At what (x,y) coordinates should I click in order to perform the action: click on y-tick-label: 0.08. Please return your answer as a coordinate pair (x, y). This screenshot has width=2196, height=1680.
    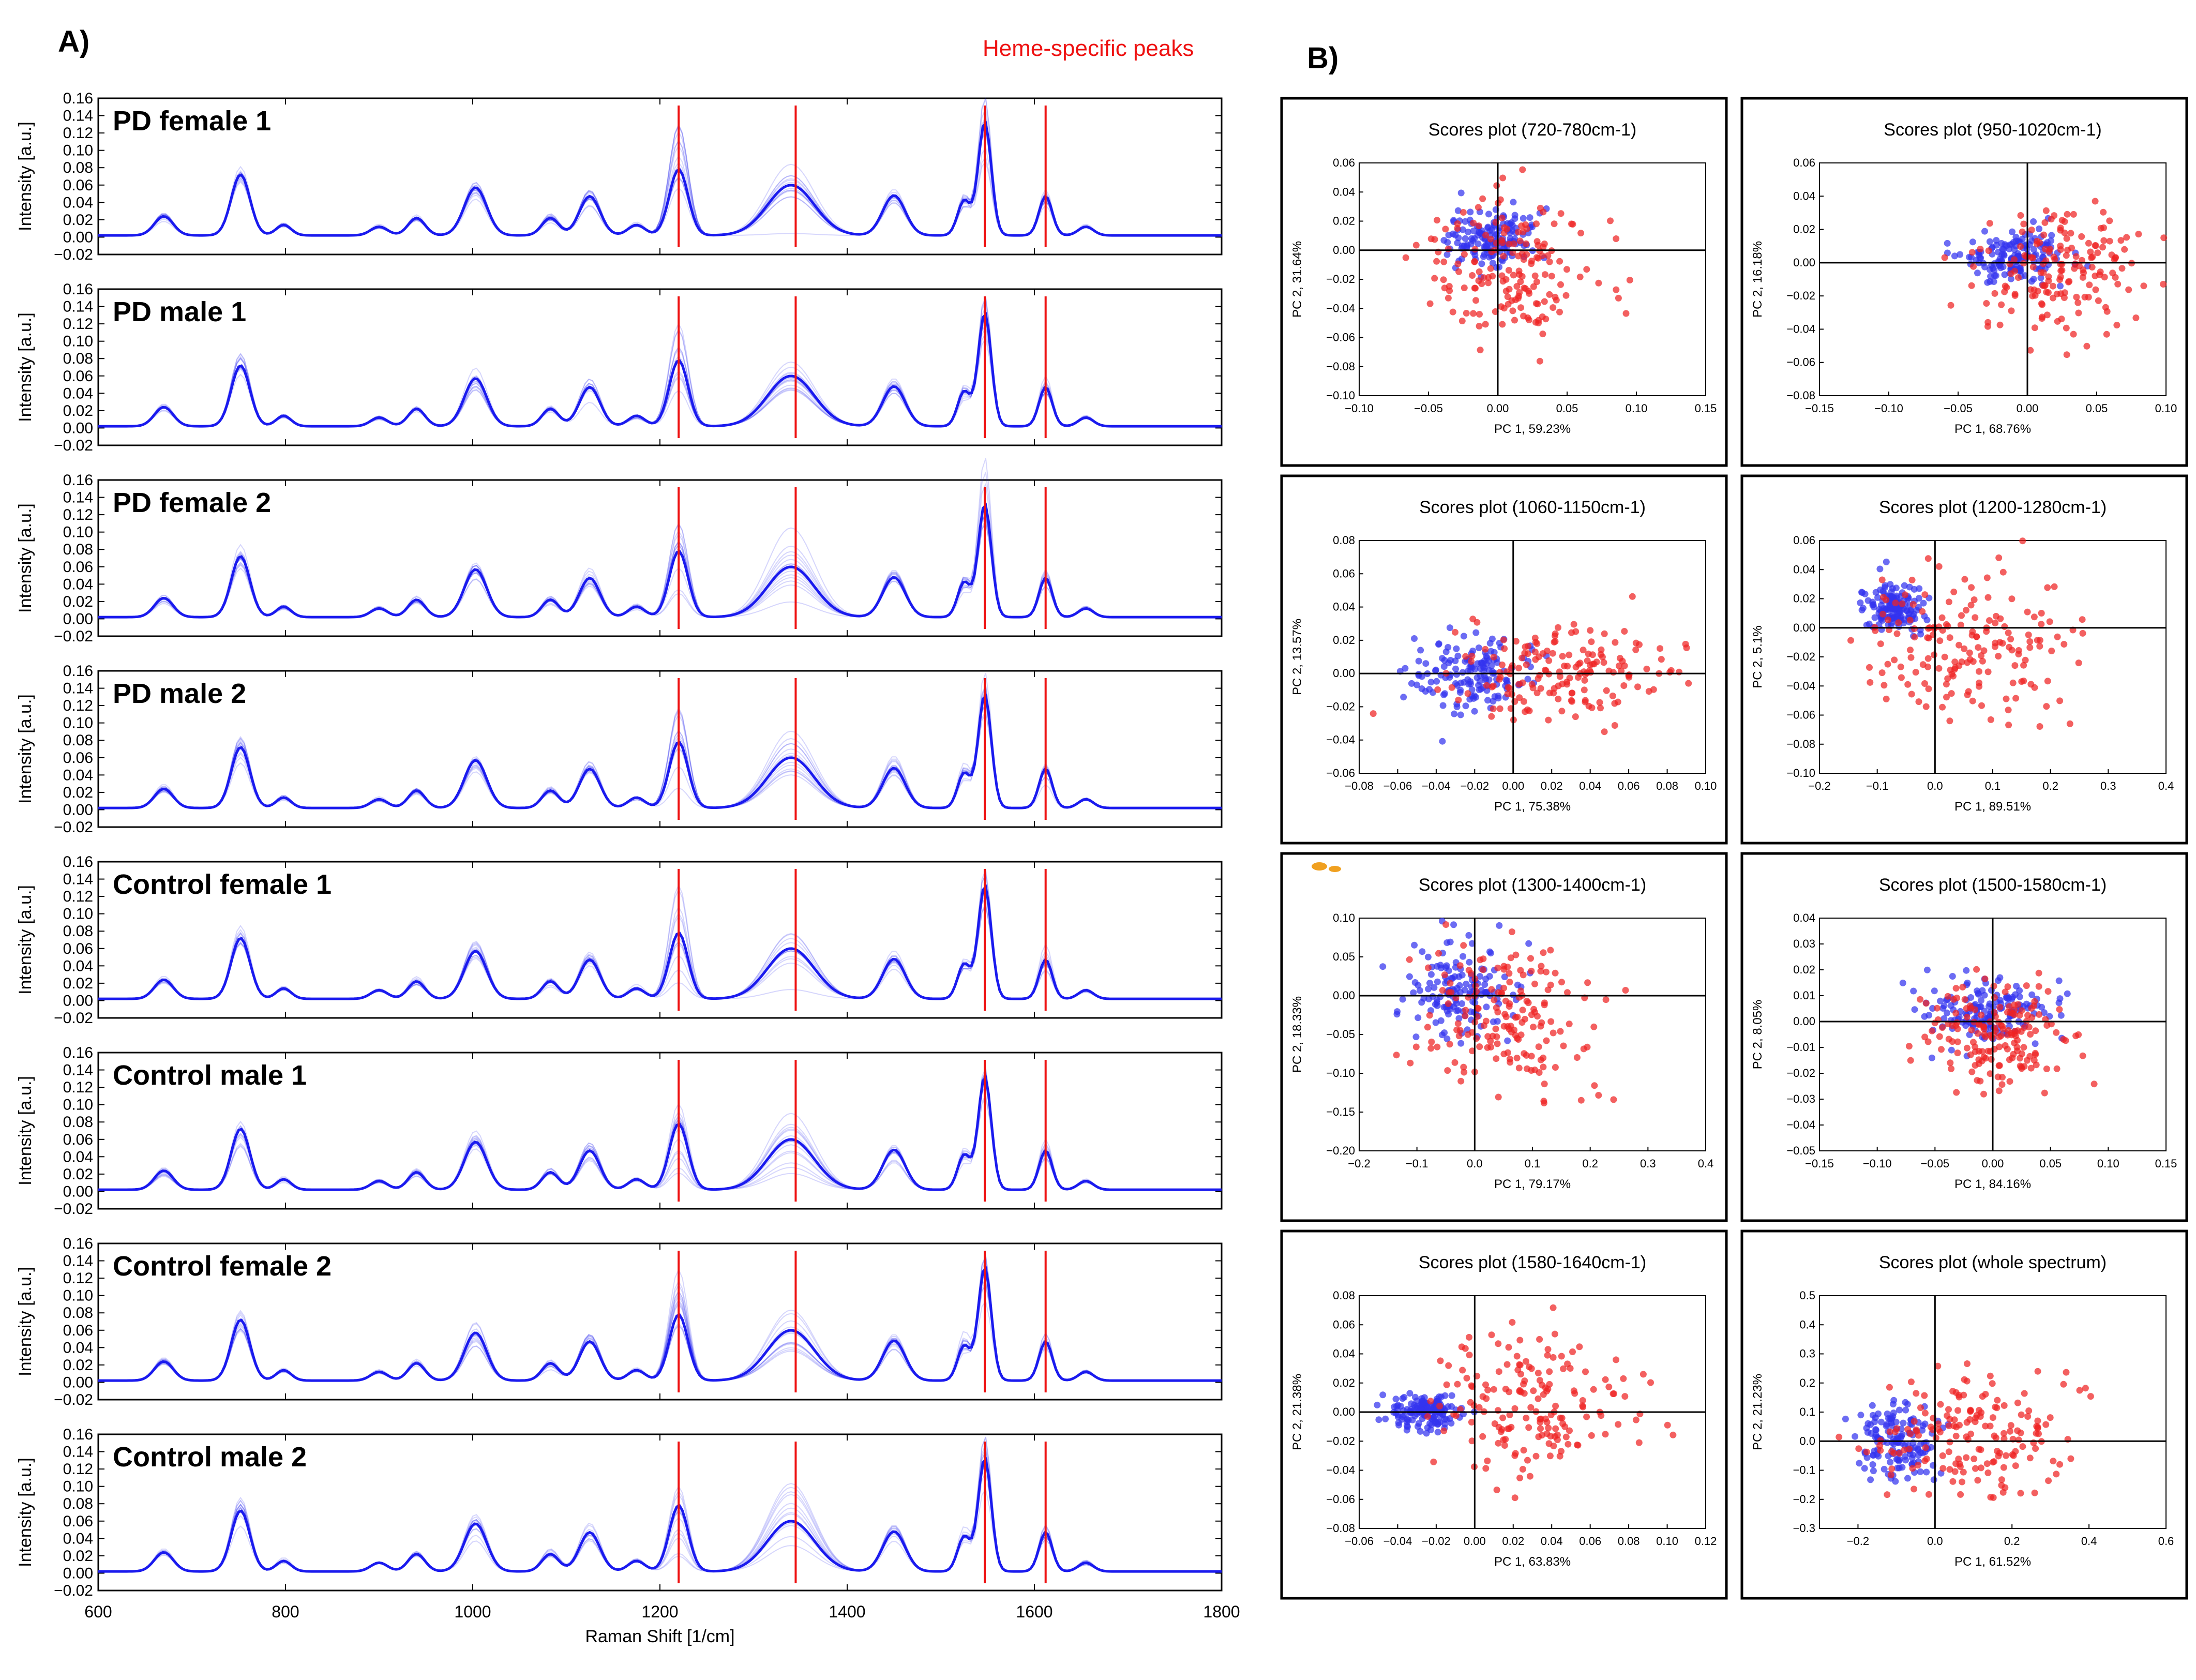
    Looking at the image, I should click on (78, 167).